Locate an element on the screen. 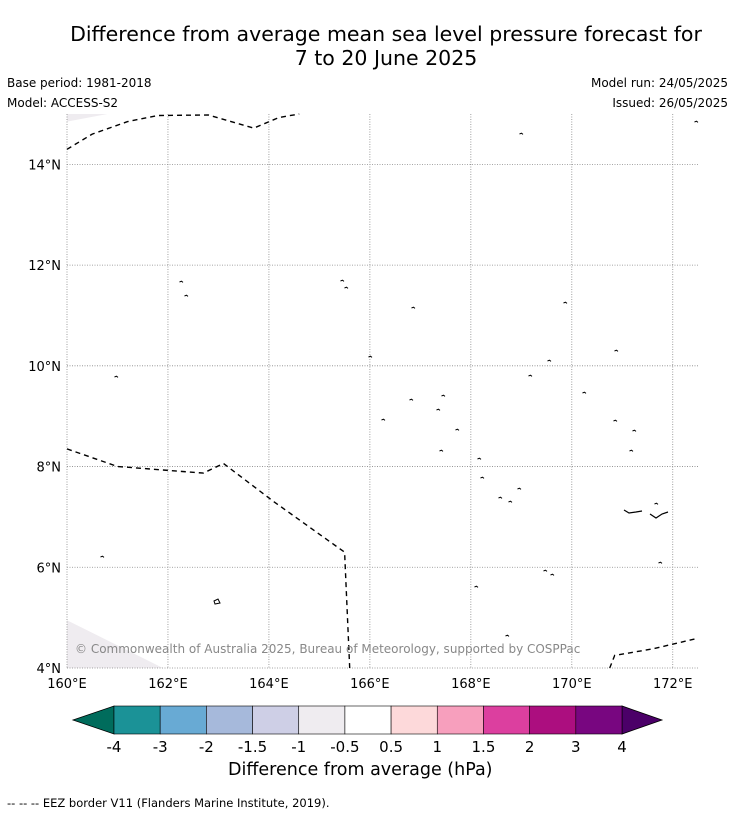 Image resolution: width=736 pixels, height=816 pixels. lon-tick-label: 166°E is located at coordinates (370, 684).